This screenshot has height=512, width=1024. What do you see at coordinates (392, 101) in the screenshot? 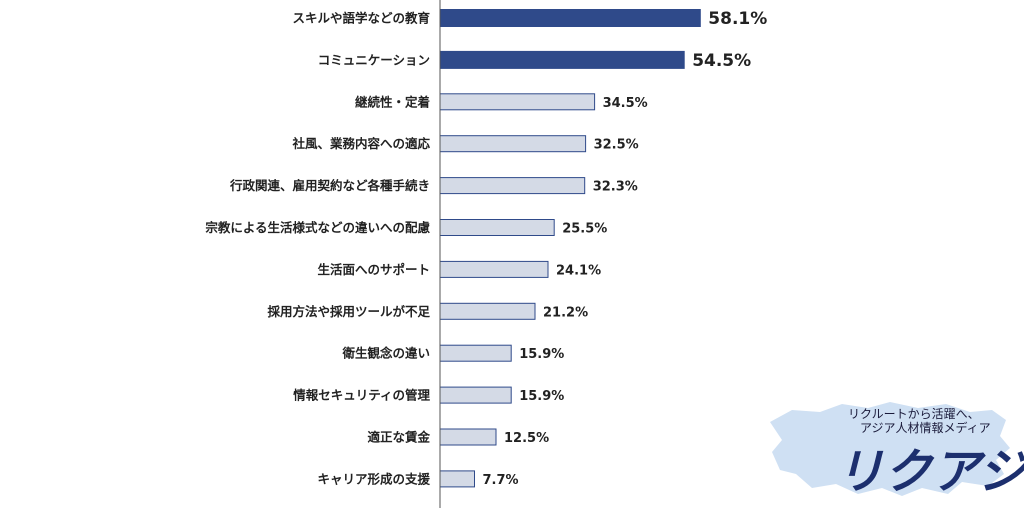
I see `category-label-3: 継続性・定着` at bounding box center [392, 101].